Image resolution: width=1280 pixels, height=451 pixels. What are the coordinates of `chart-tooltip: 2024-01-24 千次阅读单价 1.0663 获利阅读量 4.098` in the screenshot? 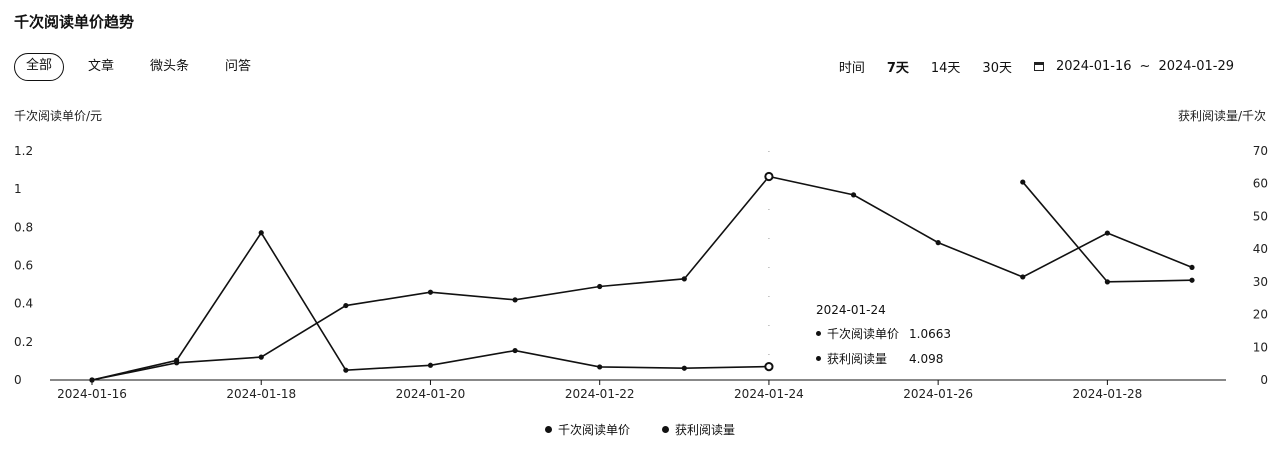 It's located at (886, 335).